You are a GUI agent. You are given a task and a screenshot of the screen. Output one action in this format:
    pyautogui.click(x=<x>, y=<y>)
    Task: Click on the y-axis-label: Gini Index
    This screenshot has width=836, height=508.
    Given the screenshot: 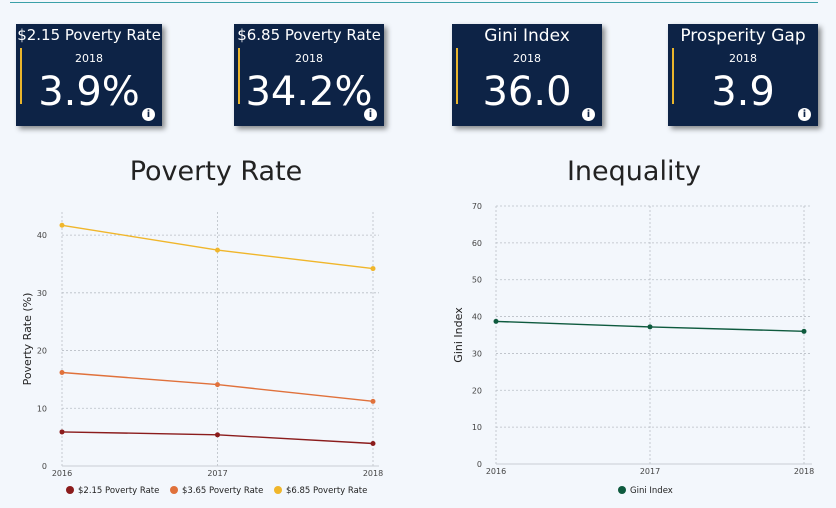 What is the action you would take?
    pyautogui.click(x=458, y=335)
    